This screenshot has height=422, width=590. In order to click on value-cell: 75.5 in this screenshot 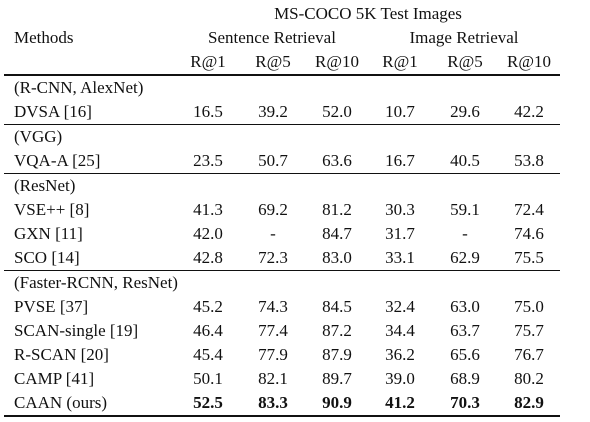, I will do `click(529, 257)`.